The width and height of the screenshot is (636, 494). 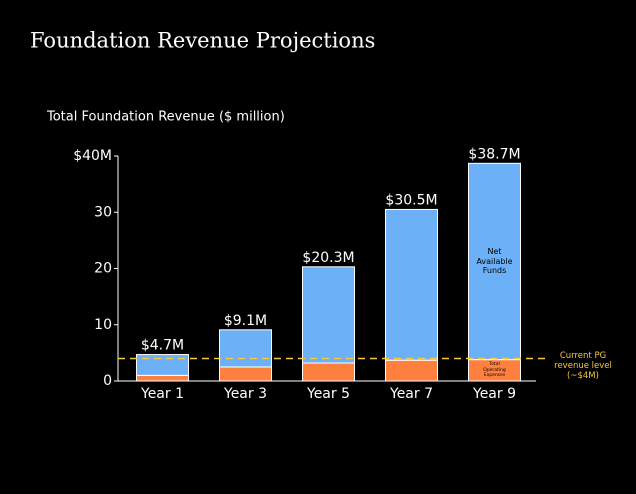 I want to click on series-label: Total Operating Expenses, so click(x=494, y=370).